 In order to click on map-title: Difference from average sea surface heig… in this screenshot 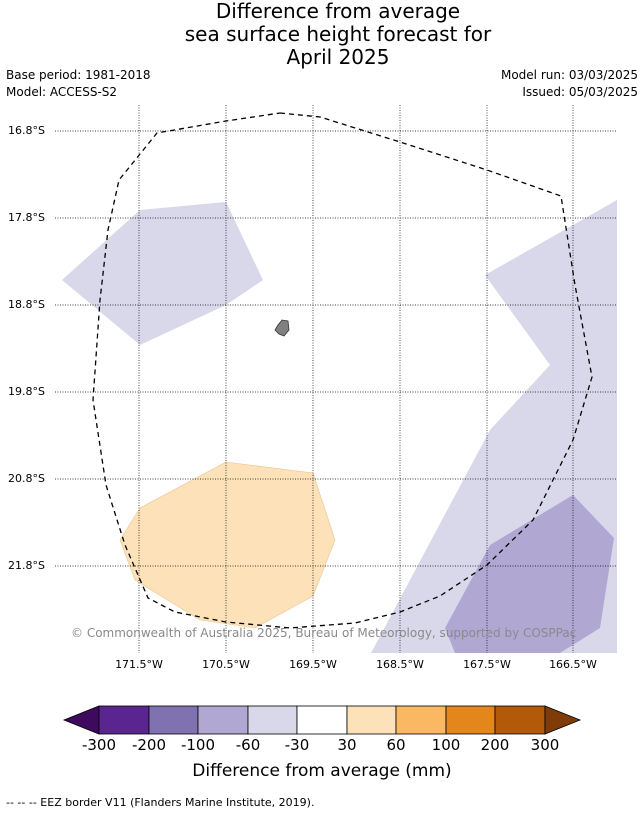, I will do `click(322, 34)`.